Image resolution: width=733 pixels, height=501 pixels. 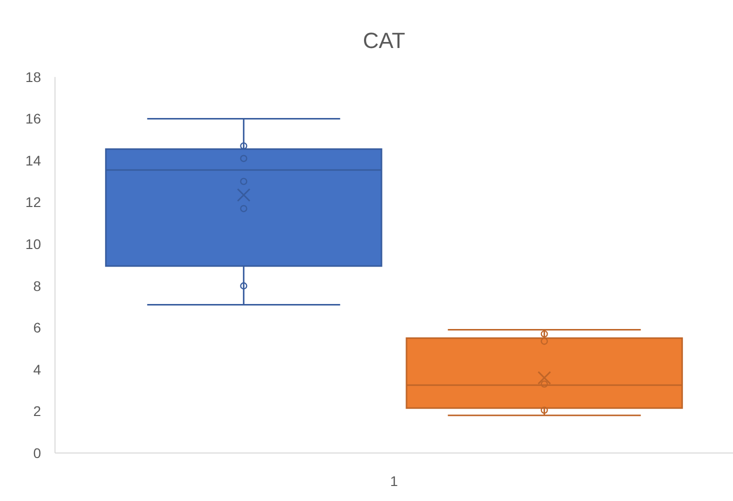 What do you see at coordinates (33, 202) in the screenshot?
I see `y-tick-label: 12` at bounding box center [33, 202].